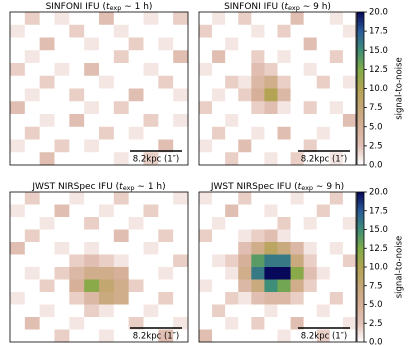 Image resolution: width=415 pixels, height=346 pixels. I want to click on colorbar-tick-label: 17.5, so click(378, 211).